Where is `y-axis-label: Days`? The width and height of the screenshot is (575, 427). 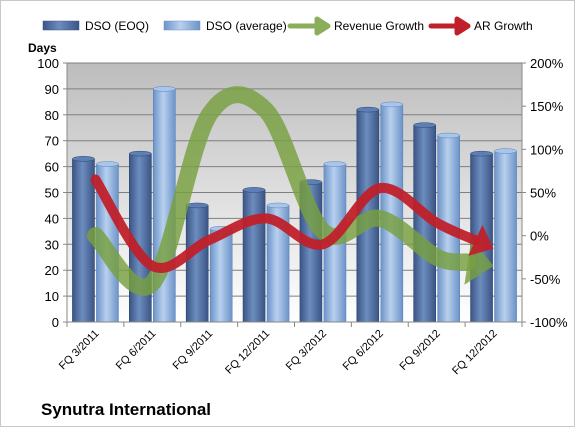
y-axis-label: Days is located at coordinates (42, 48).